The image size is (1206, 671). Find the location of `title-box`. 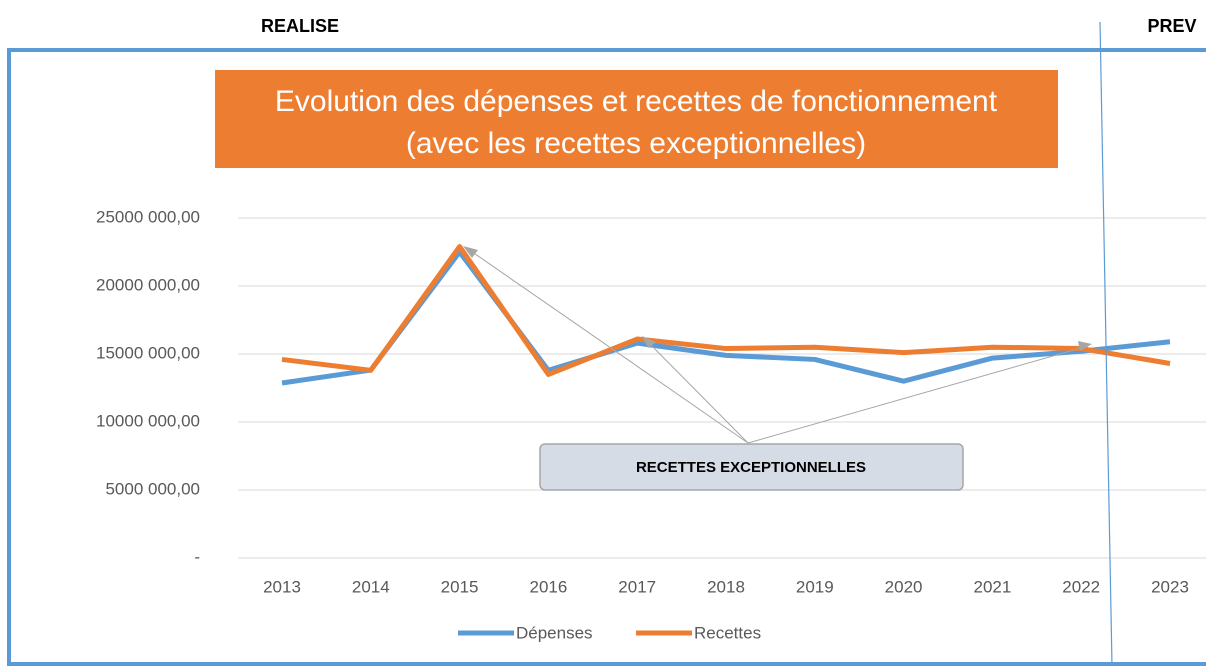

title-box is located at coordinates (636, 119).